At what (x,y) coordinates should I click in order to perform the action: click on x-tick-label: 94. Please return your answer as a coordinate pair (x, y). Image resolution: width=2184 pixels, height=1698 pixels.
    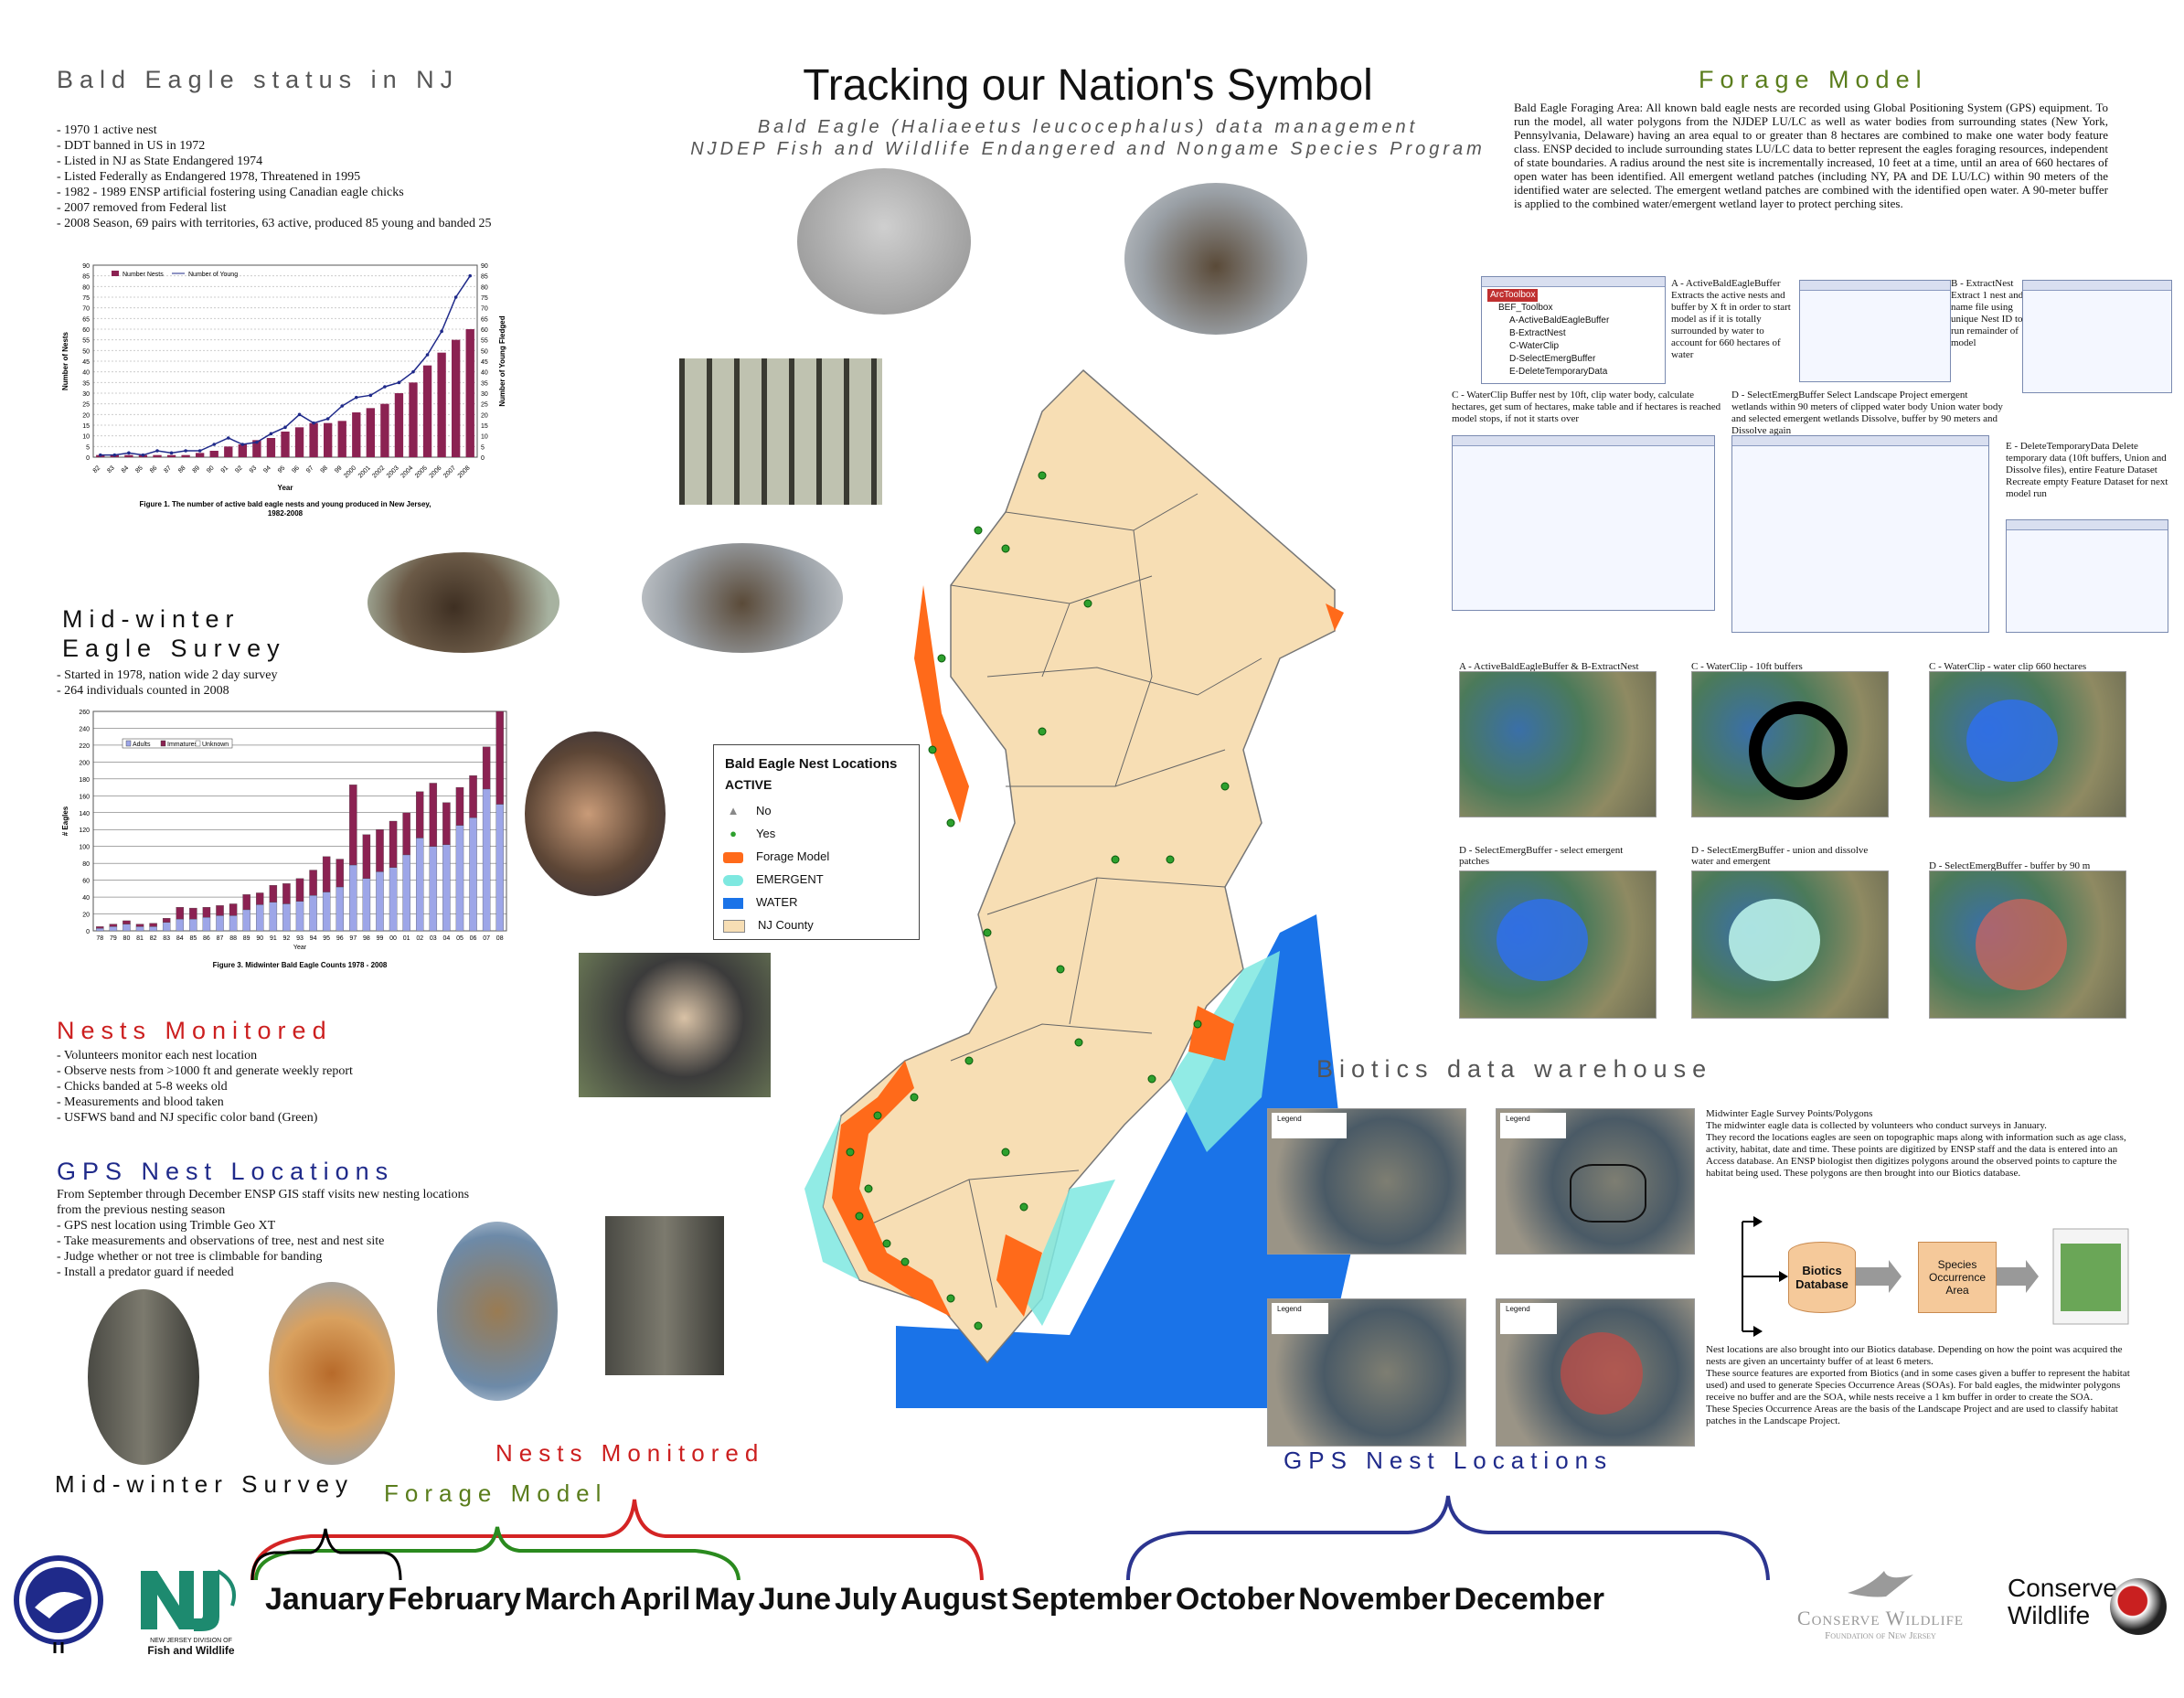
    Looking at the image, I should click on (314, 938).